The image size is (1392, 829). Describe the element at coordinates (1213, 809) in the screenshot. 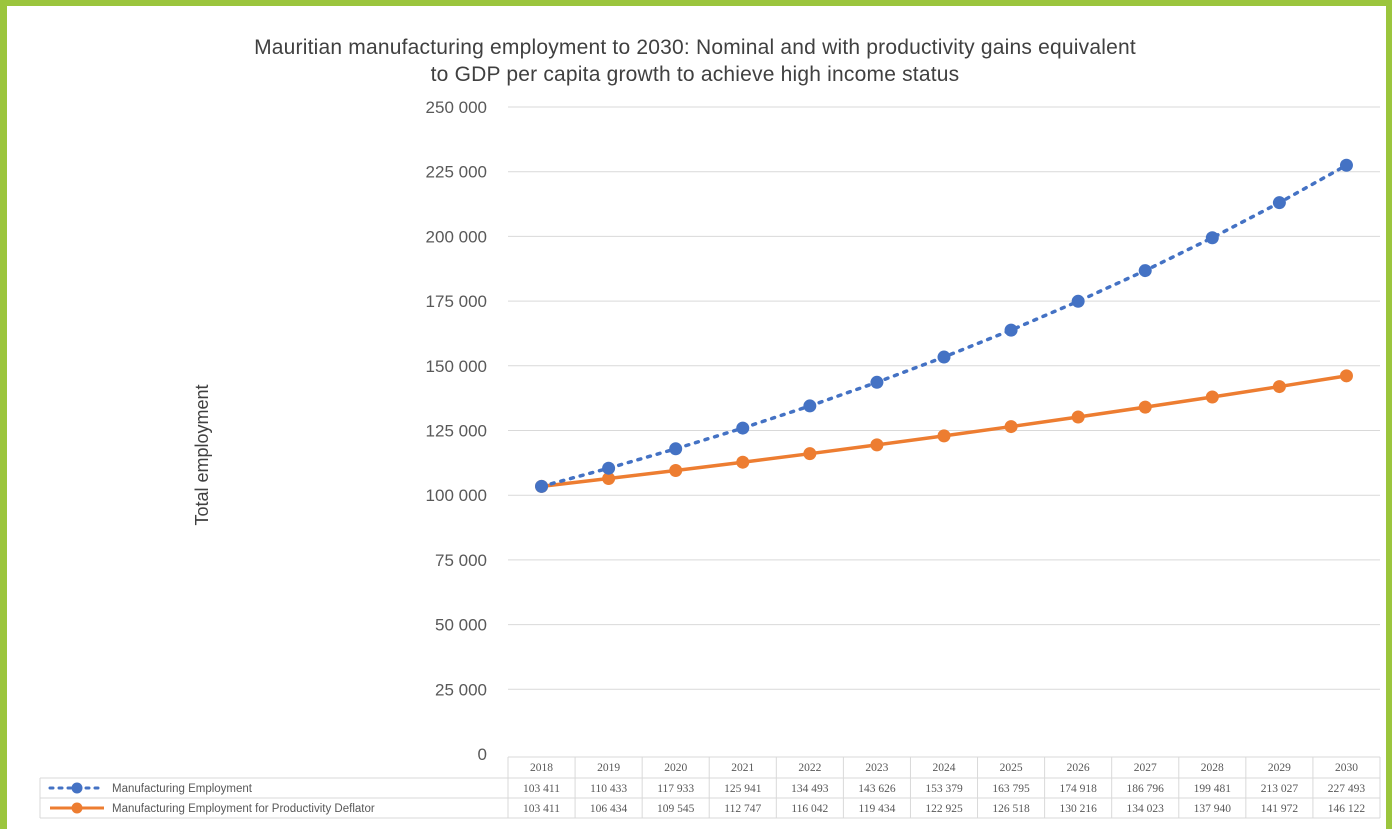

I see `data-label: 137 940` at that location.